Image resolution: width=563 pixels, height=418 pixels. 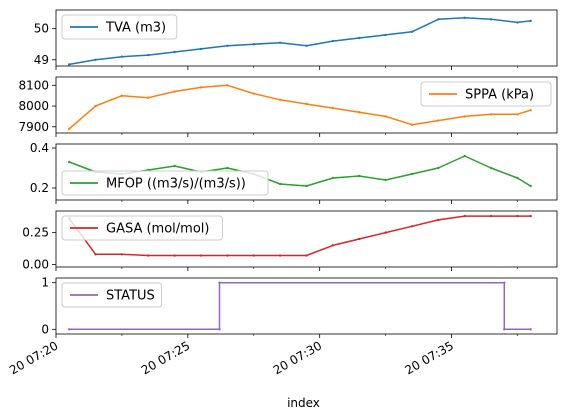 I want to click on legend: SPPA (kPa), so click(x=486, y=94).